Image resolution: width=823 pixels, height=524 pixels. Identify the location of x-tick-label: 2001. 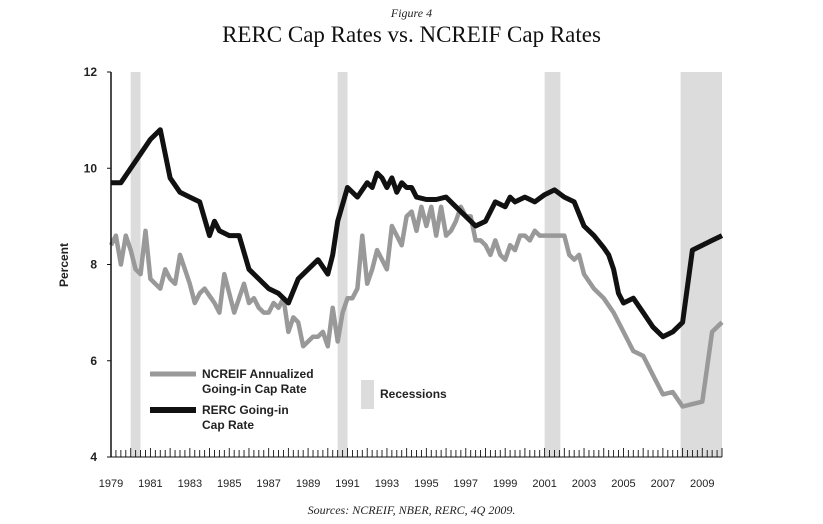
(544, 484).